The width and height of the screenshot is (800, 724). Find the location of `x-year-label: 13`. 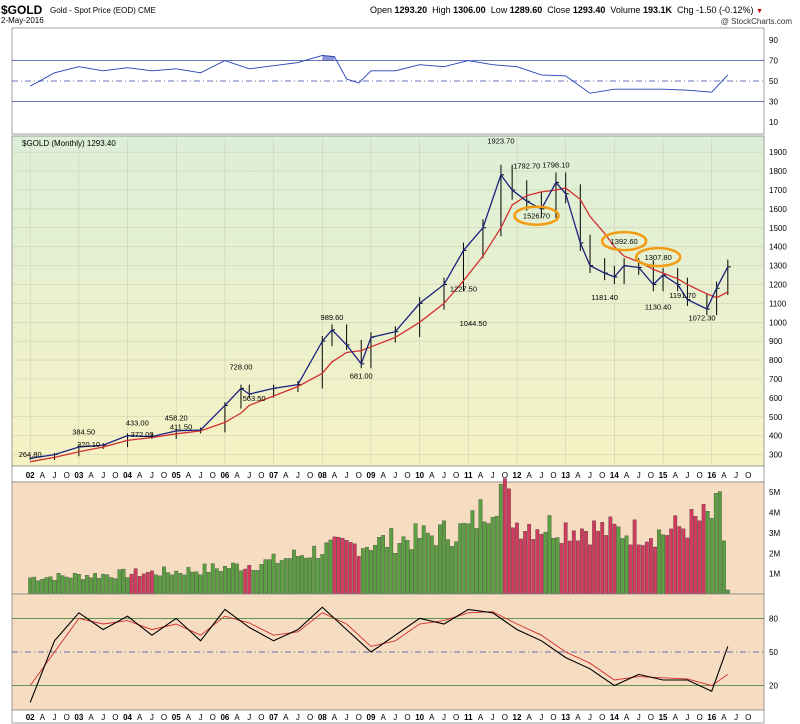

x-year-label: 13 is located at coordinates (565, 475).